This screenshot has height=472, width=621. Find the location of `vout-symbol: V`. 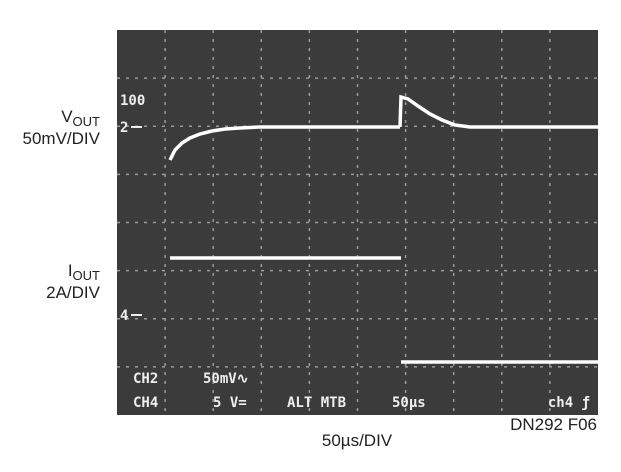

vout-symbol: V is located at coordinates (67, 116).